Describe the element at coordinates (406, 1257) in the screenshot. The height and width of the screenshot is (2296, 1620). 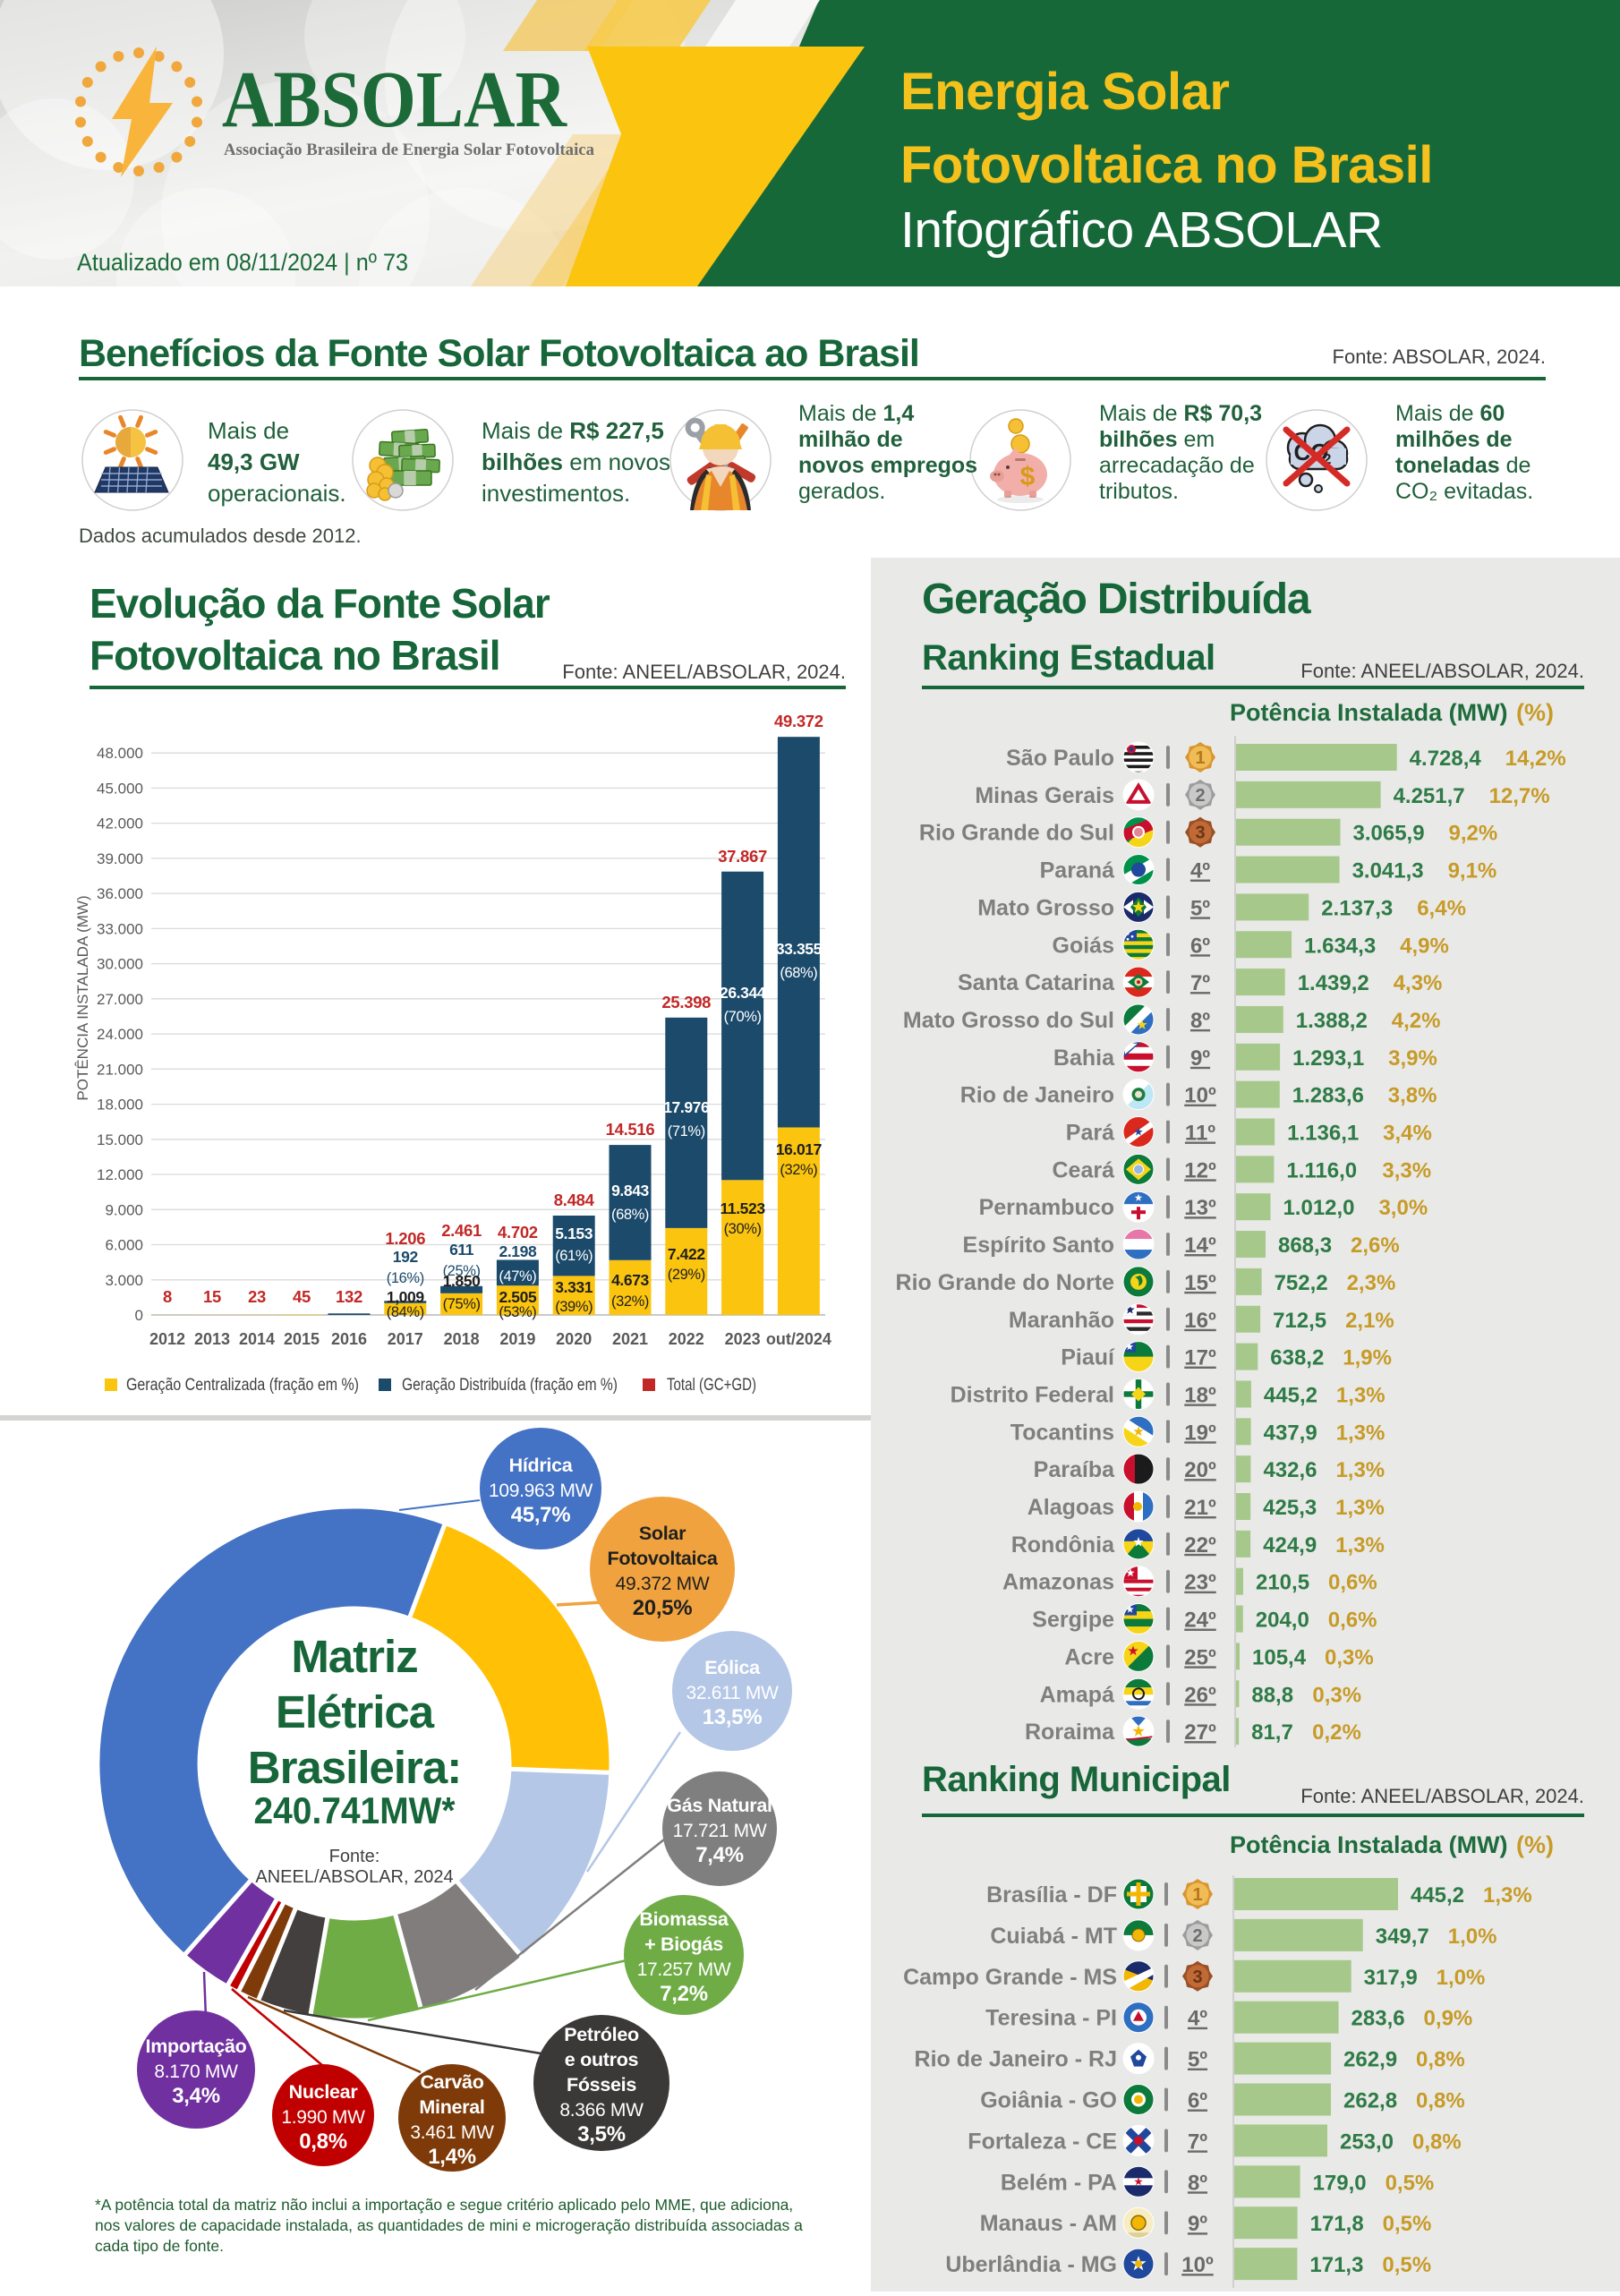
I see `svg-text: 192` at that location.